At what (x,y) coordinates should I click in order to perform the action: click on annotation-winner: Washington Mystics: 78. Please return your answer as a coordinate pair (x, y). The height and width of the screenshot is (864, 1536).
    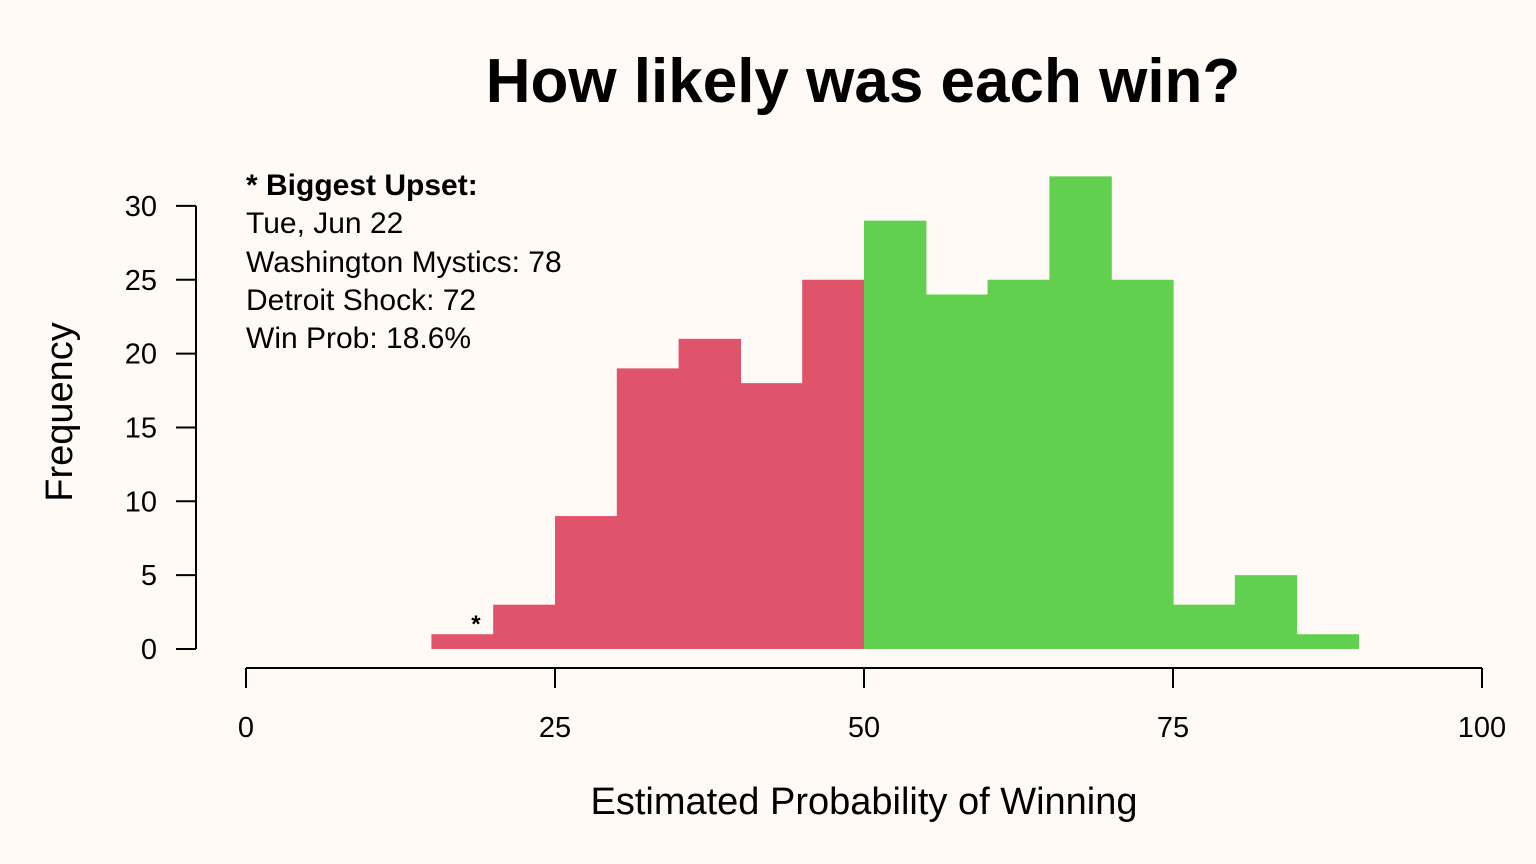
    Looking at the image, I should click on (404, 262).